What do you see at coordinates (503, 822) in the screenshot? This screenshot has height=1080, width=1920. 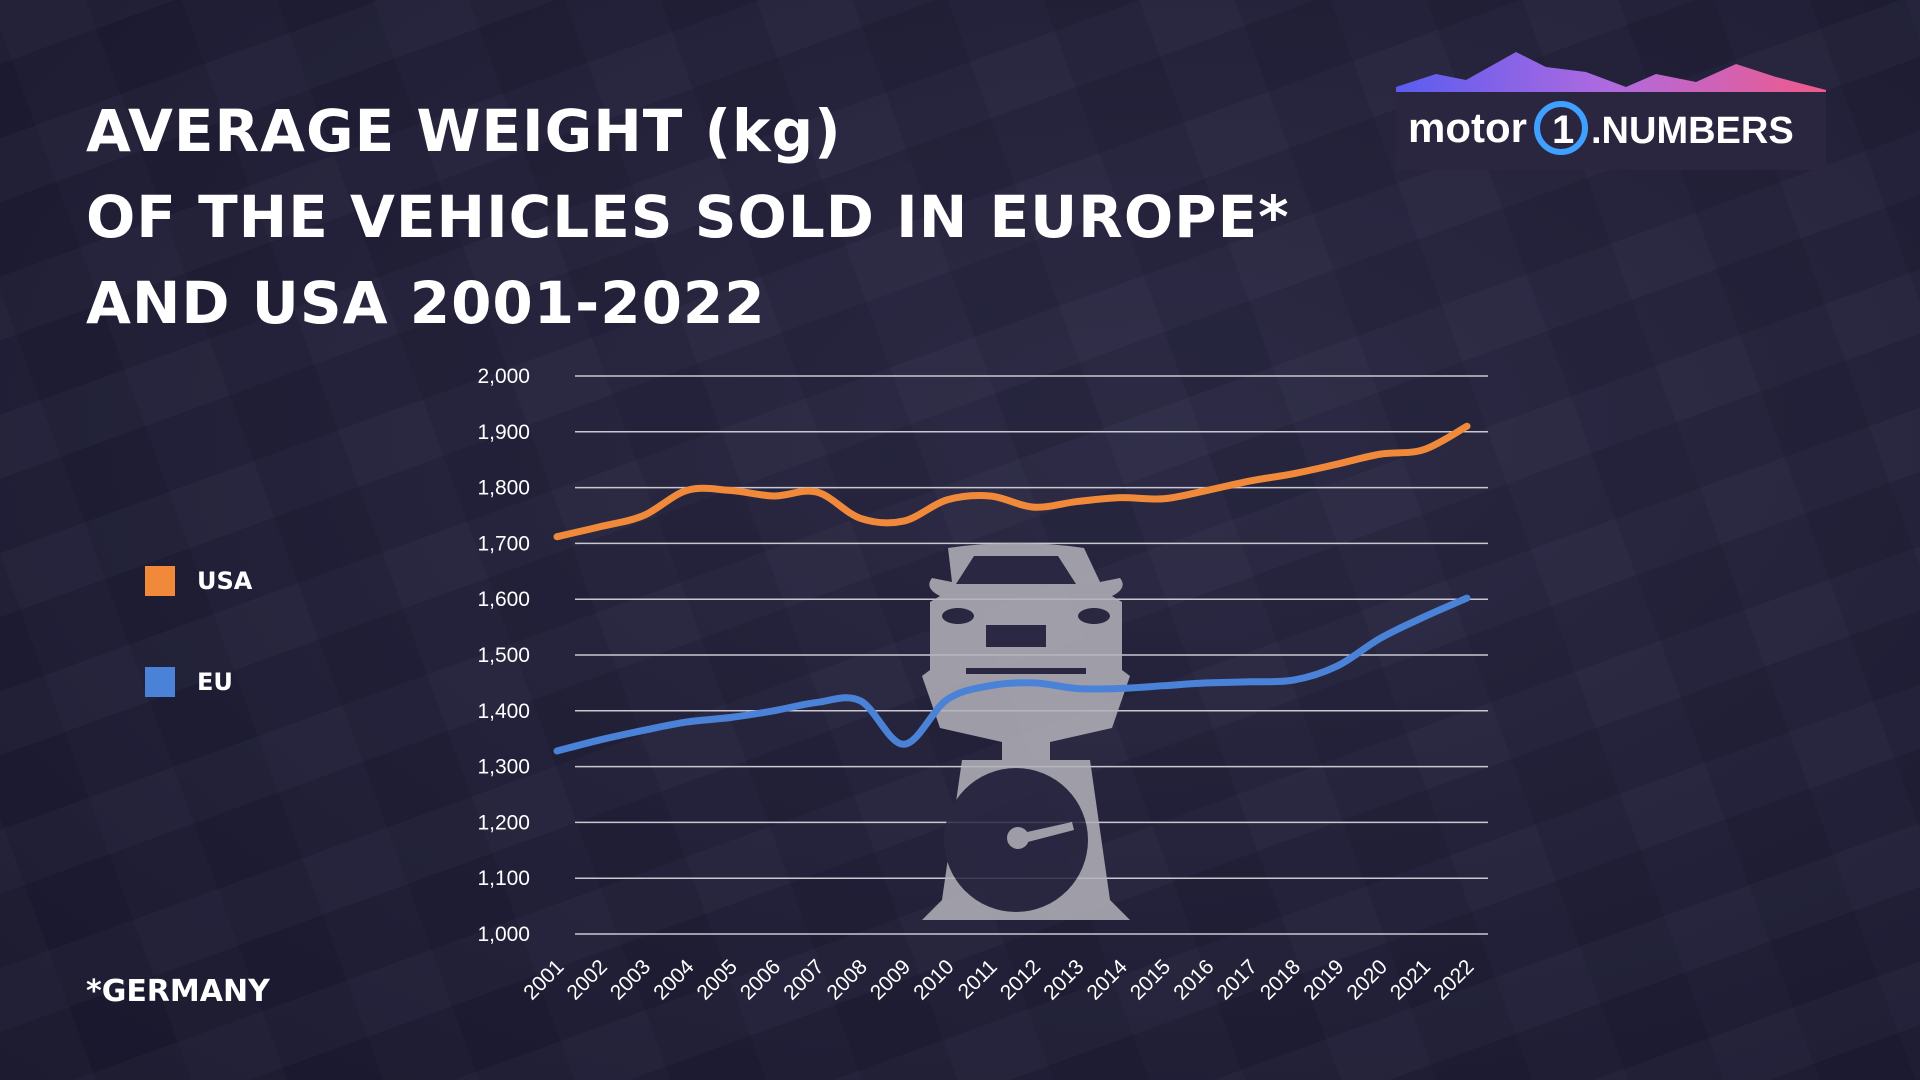 I see `y-tick-label: 1,200` at bounding box center [503, 822].